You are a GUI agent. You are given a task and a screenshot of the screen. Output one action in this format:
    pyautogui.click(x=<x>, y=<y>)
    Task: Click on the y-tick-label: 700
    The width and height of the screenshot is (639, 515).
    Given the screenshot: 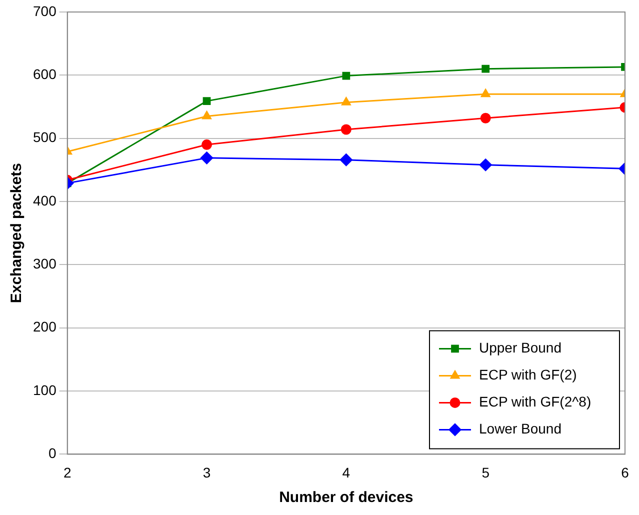 What is the action you would take?
    pyautogui.click(x=45, y=10)
    